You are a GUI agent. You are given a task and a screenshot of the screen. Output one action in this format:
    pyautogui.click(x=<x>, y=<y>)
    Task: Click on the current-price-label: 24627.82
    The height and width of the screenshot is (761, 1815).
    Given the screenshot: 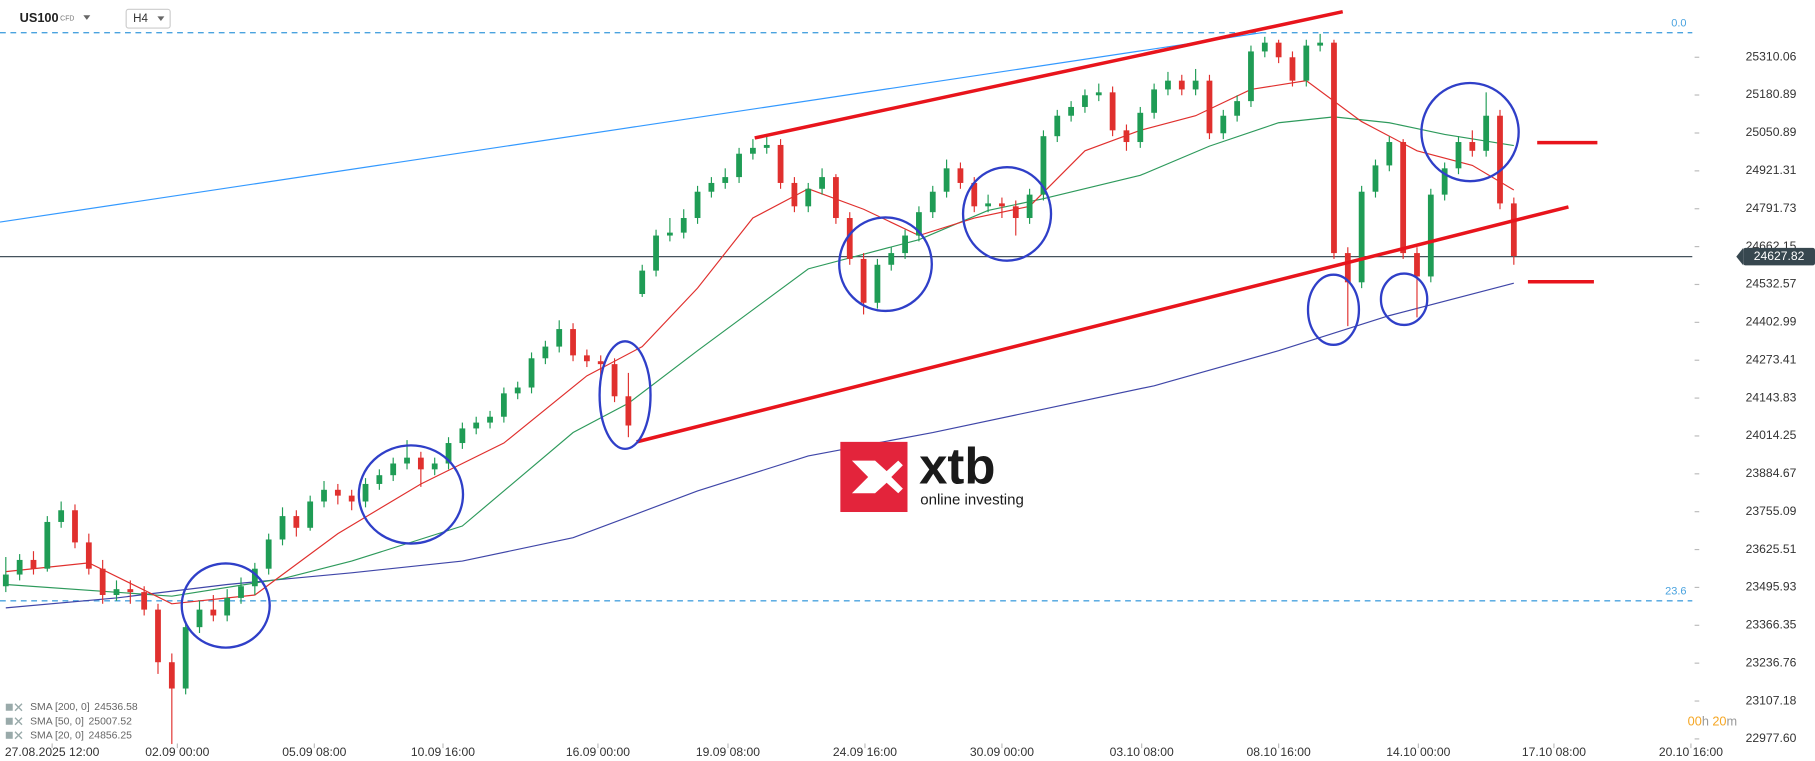 What is the action you would take?
    pyautogui.click(x=1779, y=256)
    